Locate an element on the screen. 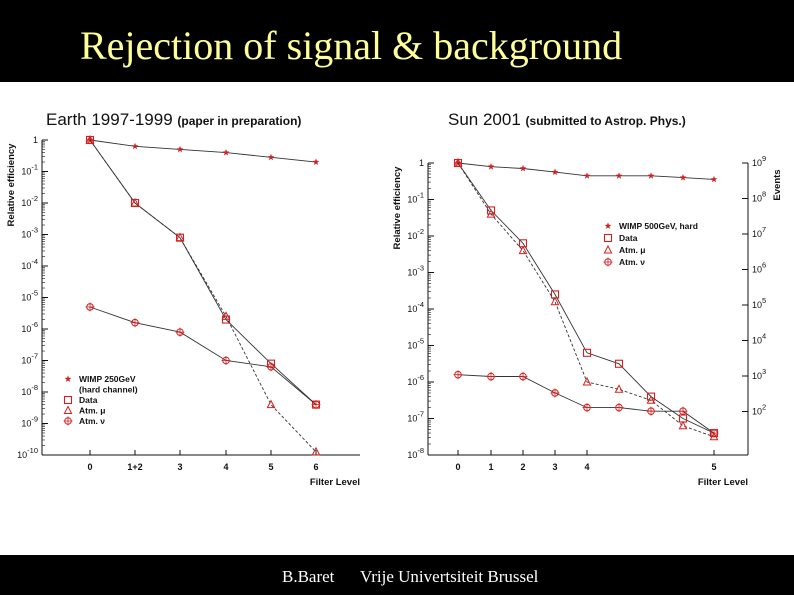 The width and height of the screenshot is (794, 595). sun-xtick-label: 4 is located at coordinates (586, 467).